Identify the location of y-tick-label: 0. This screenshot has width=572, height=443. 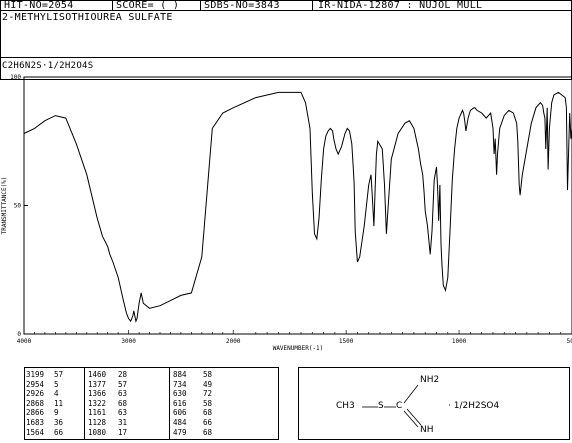
(19, 334).